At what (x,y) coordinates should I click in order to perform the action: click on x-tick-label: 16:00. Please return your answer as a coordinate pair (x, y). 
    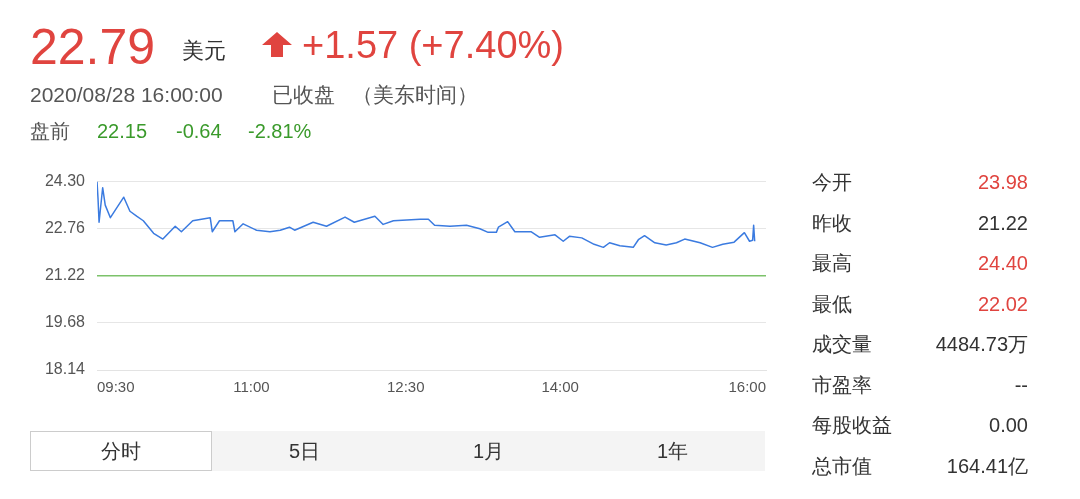
    Looking at the image, I should click on (747, 387).